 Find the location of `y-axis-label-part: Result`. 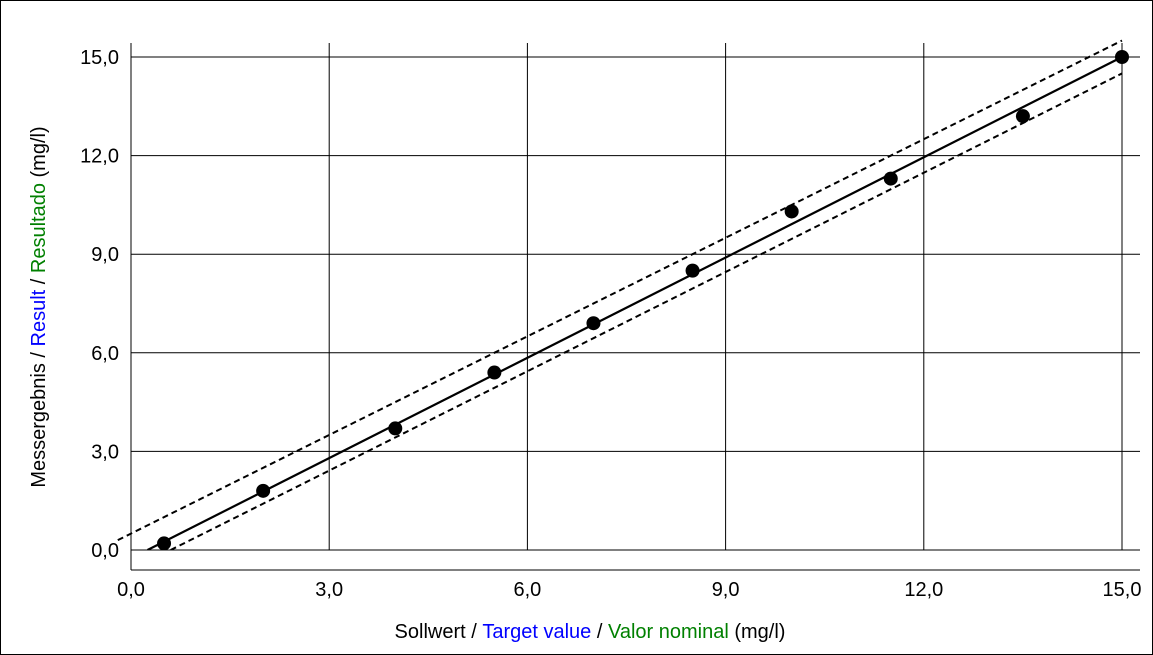

y-axis-label-part: Result is located at coordinates (39, 317).